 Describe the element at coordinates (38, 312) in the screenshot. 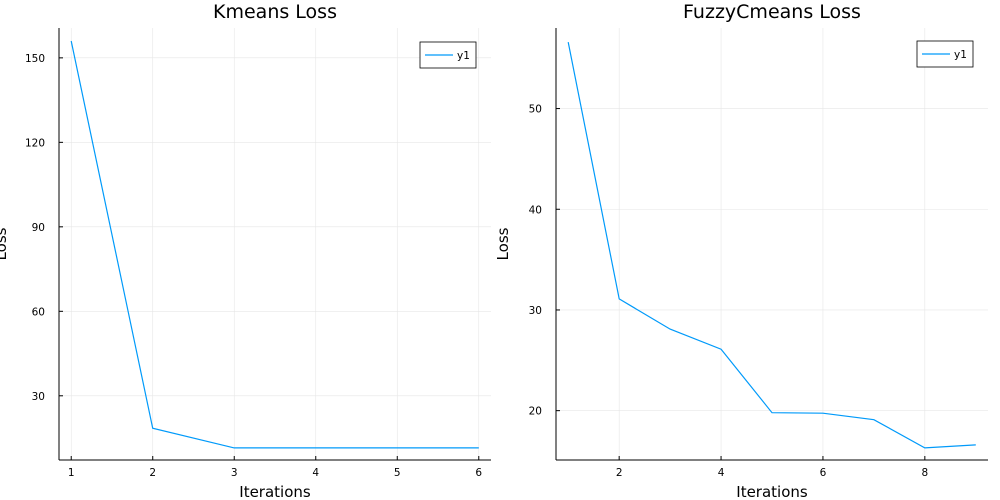

I see `y-tick-label: 60` at that location.